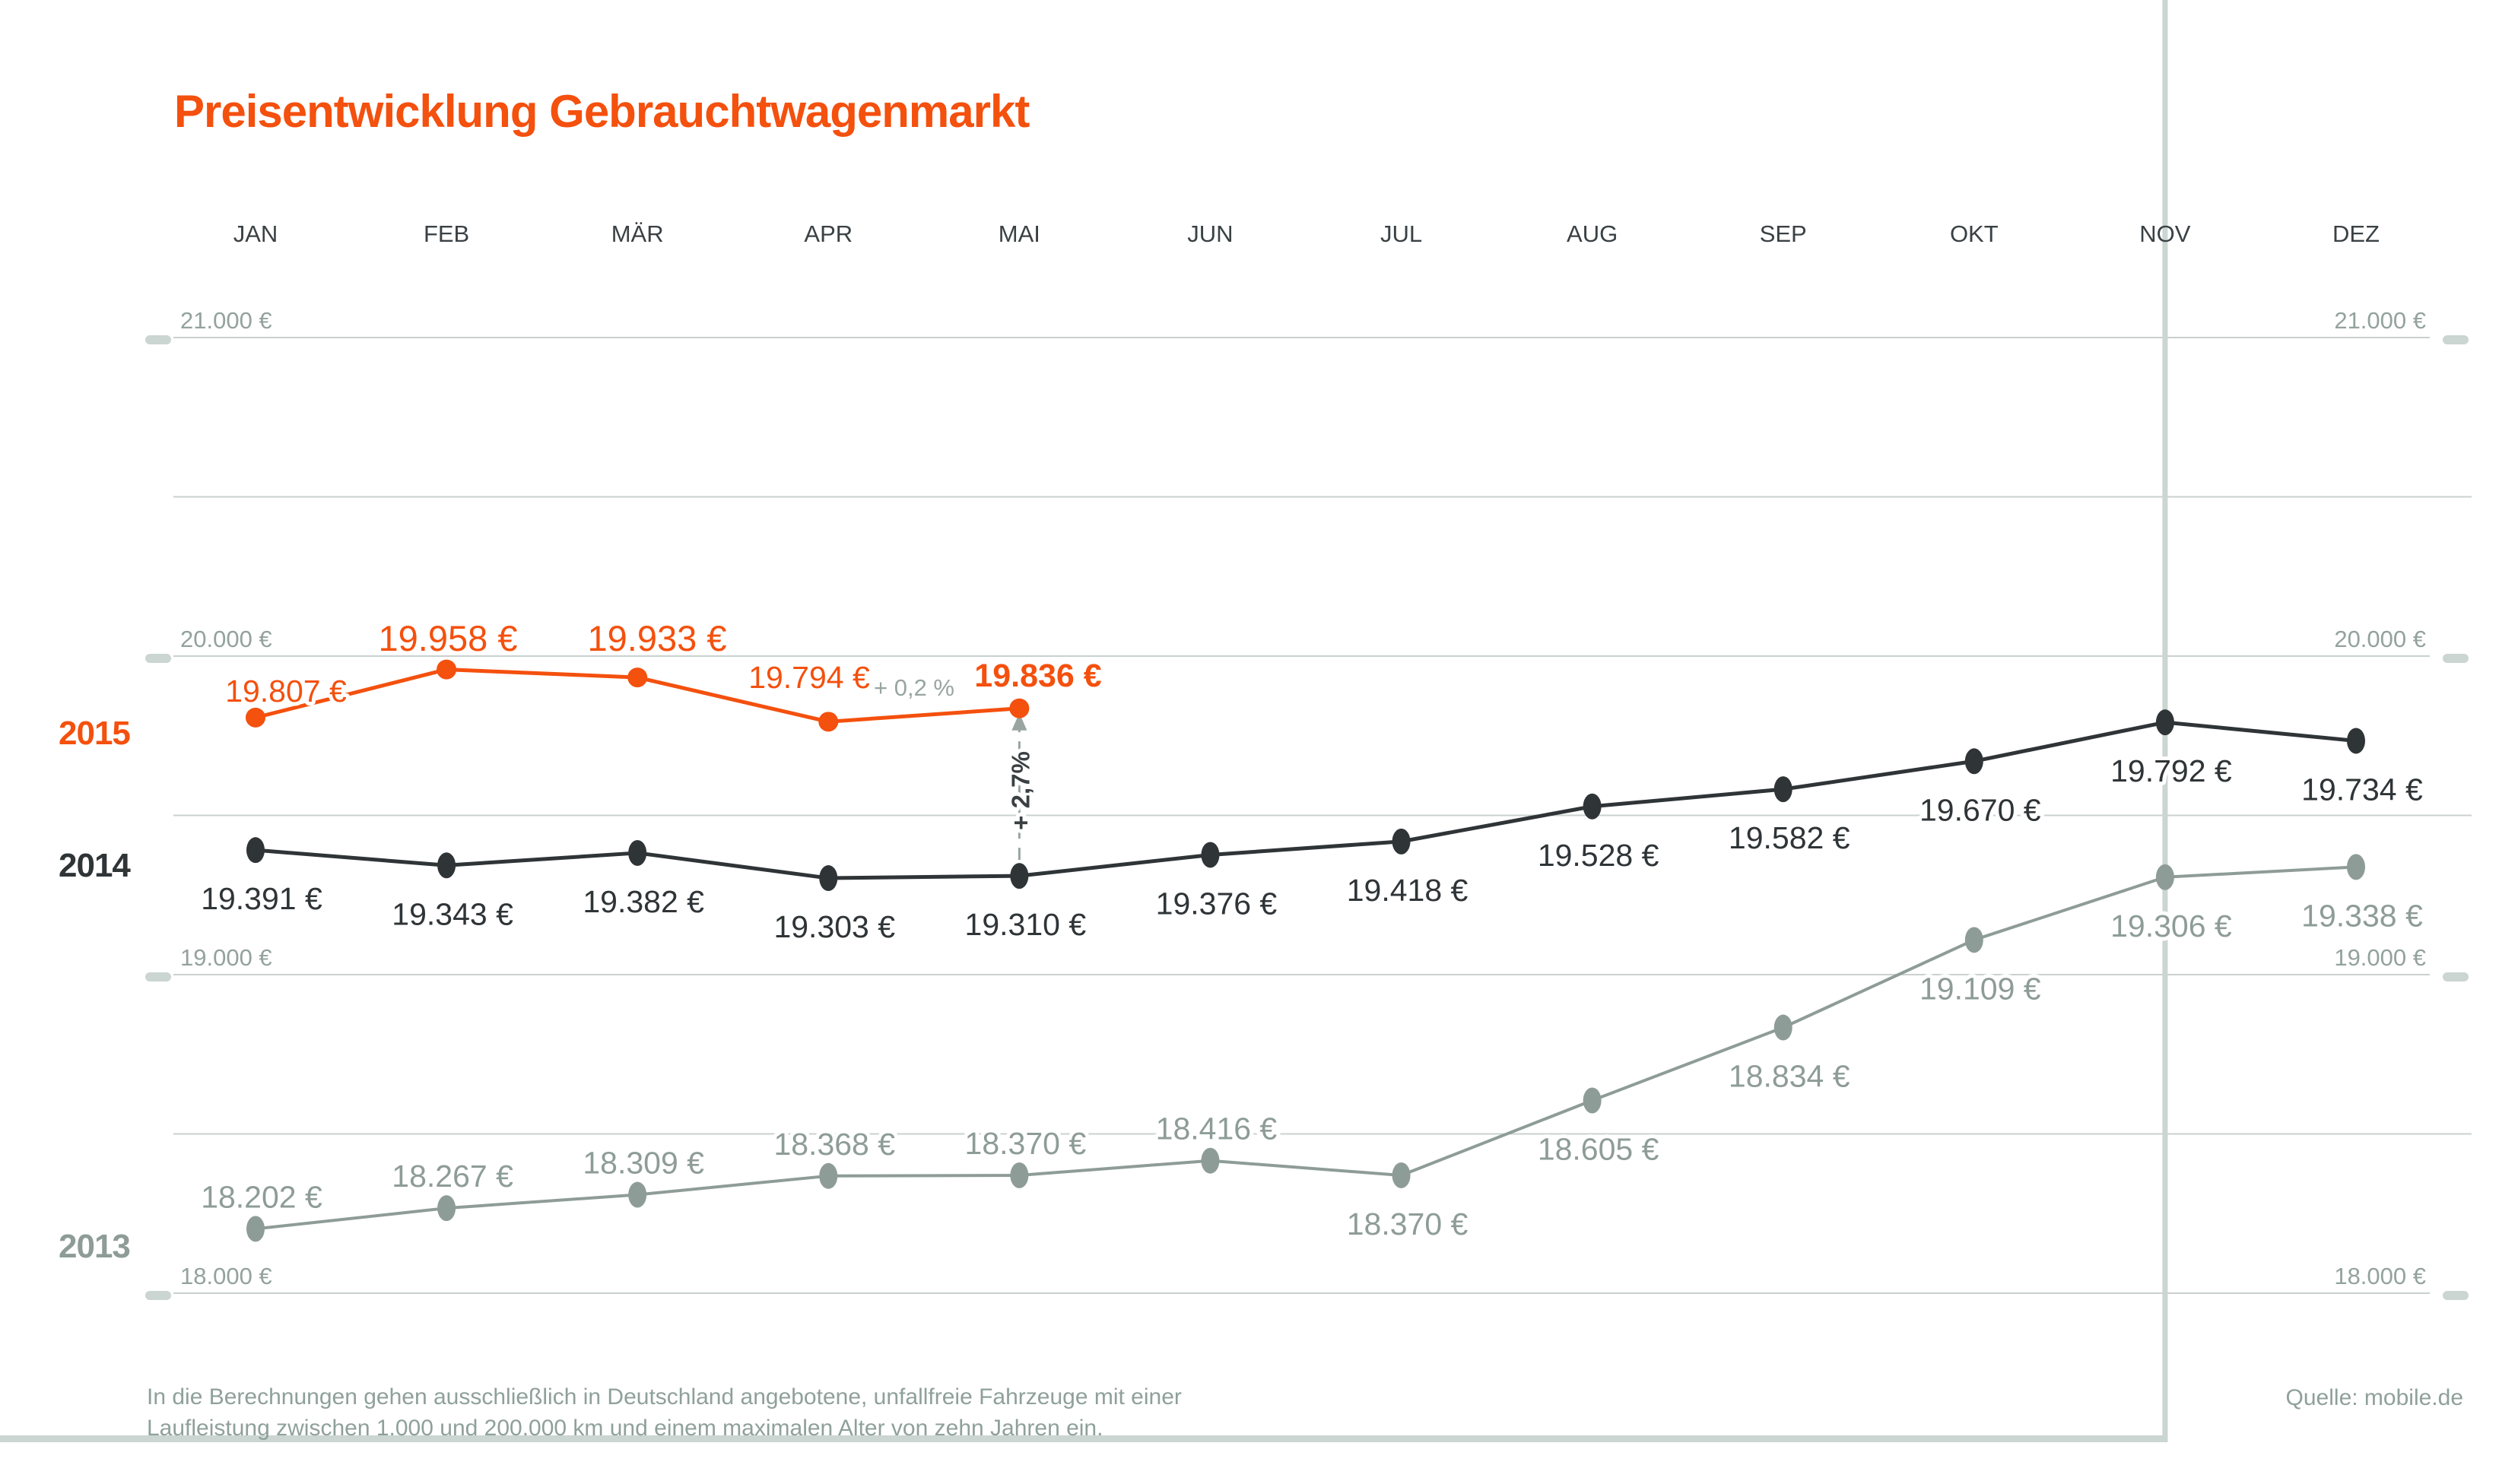  Describe the element at coordinates (657, 638) in the screenshot. I see `series-2015-value-label: 19.933 €` at that location.